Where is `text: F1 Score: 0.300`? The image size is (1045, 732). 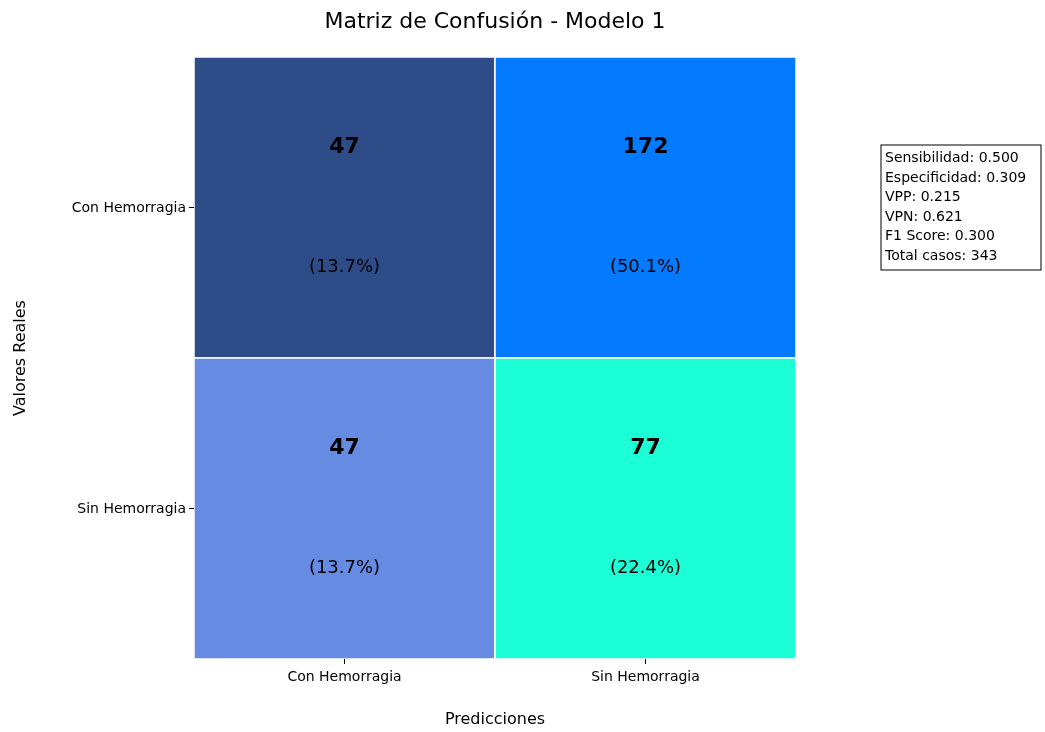 text: F1 Score: 0.300 is located at coordinates (940, 235).